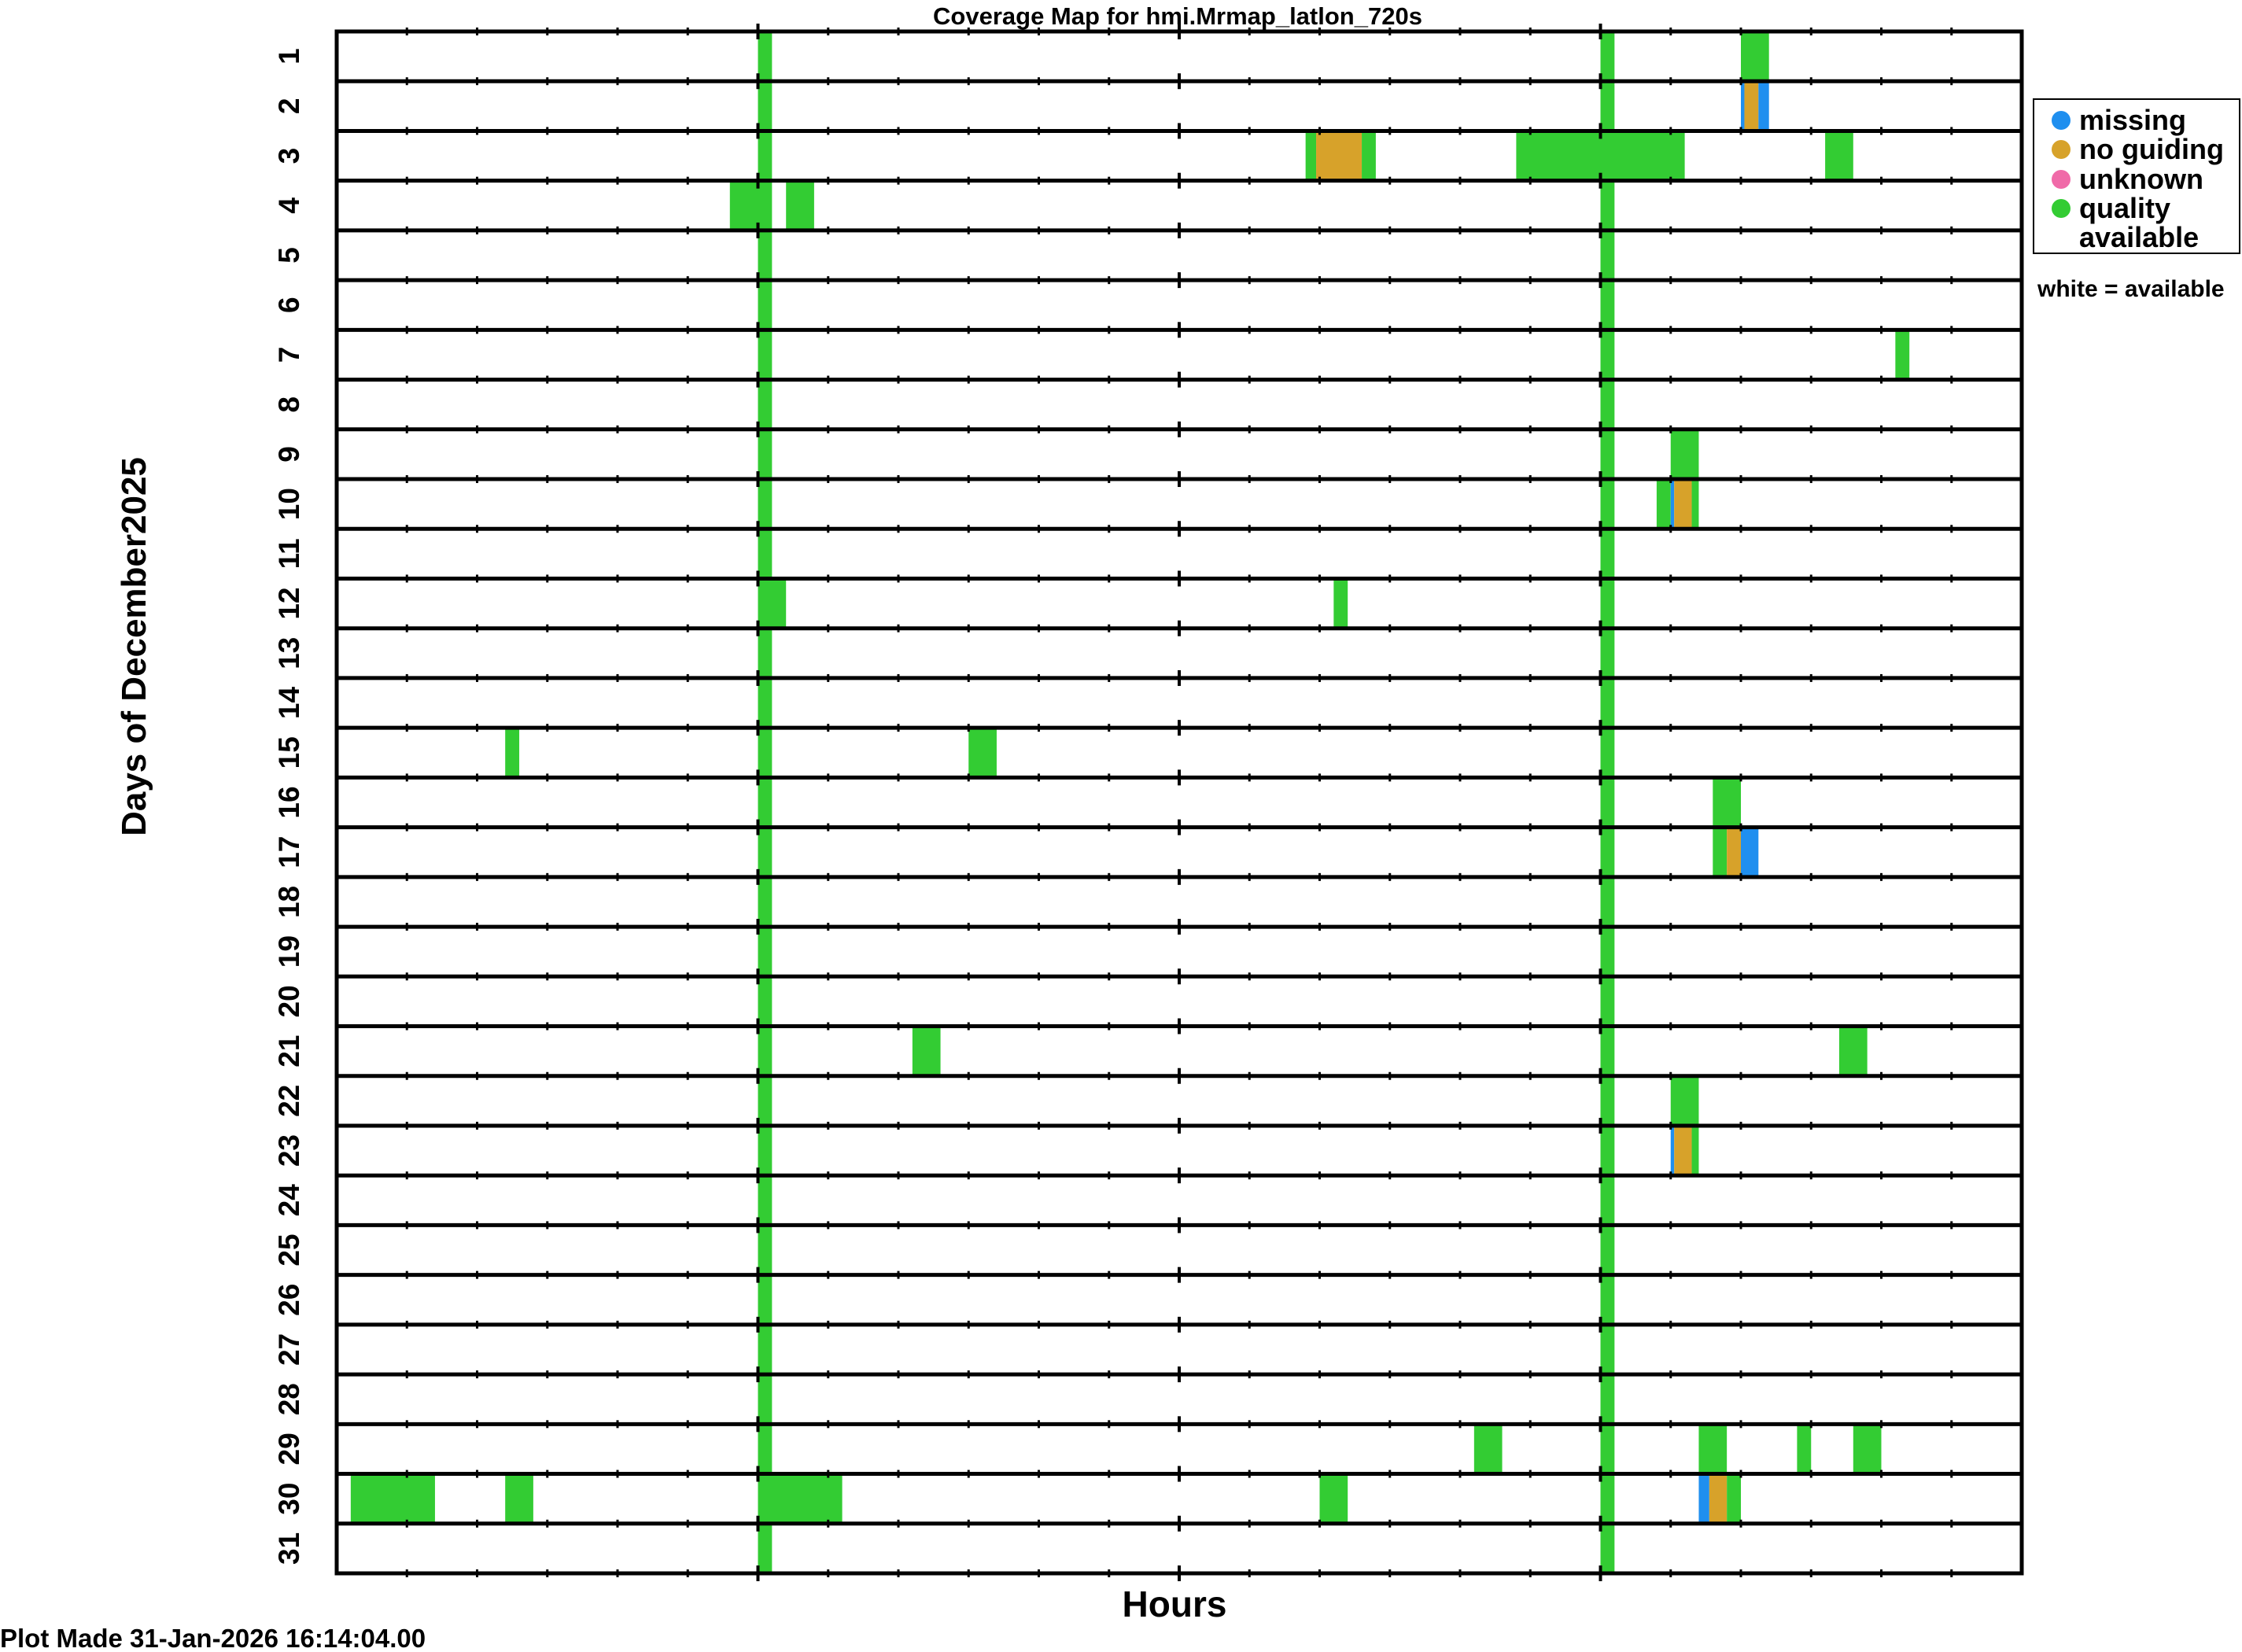 The width and height of the screenshot is (2242, 1652). What do you see at coordinates (213, 1638) in the screenshot?
I see `plot-timestamp: Plot Made 31-Jan-2026 16:14:04.00` at bounding box center [213, 1638].